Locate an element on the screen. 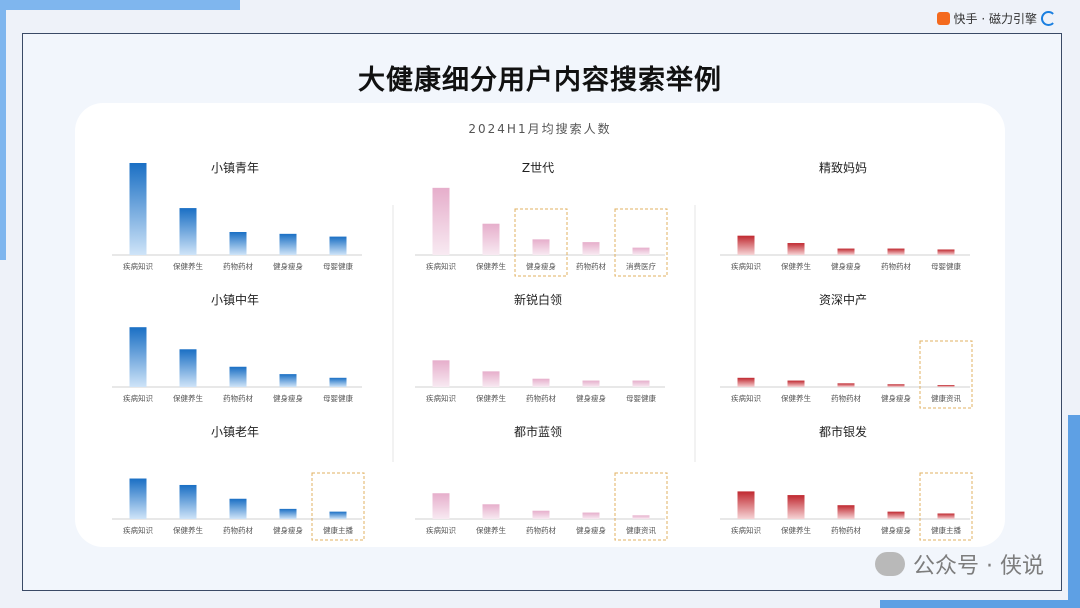 The height and width of the screenshot is (608, 1080). tick-label: 健康资讯 is located at coordinates (946, 398).